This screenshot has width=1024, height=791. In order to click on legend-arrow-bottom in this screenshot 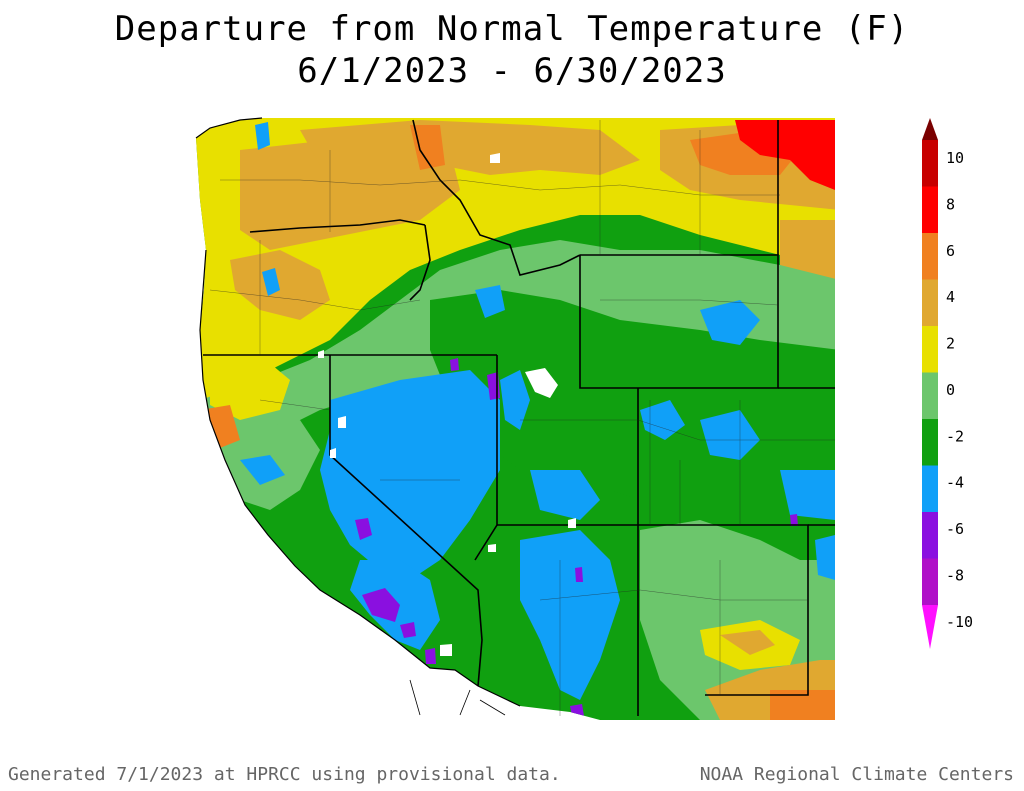, I will do `click(930, 627)`.